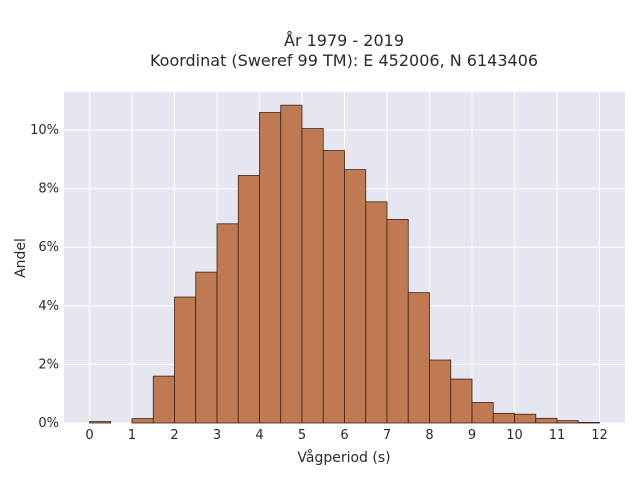 Image resolution: width=640 pixels, height=480 pixels. I want to click on x-tick-label: 6, so click(344, 435).